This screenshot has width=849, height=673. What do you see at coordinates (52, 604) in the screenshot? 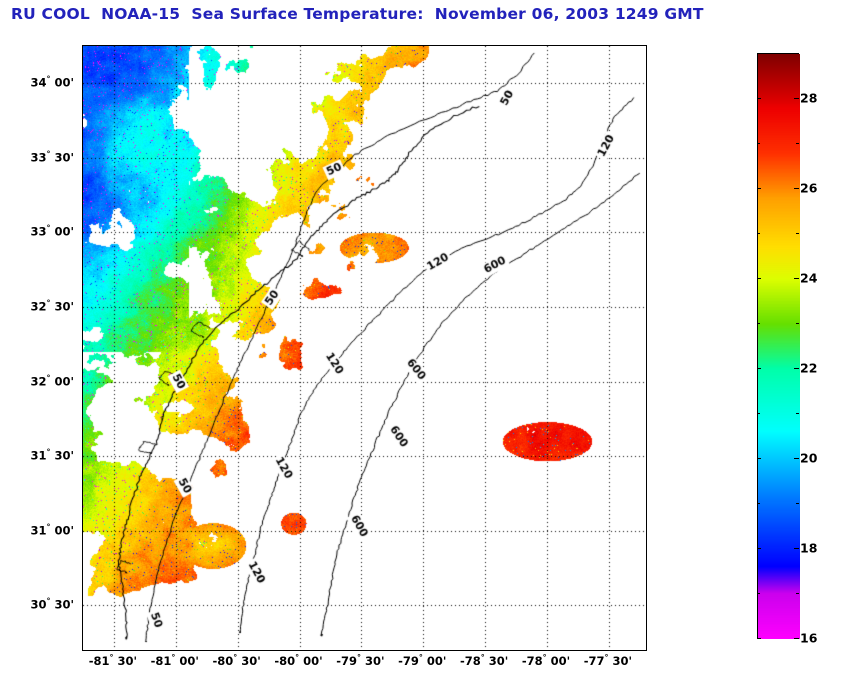
I see `y-tick-label-7: 30° 30'` at bounding box center [52, 604].